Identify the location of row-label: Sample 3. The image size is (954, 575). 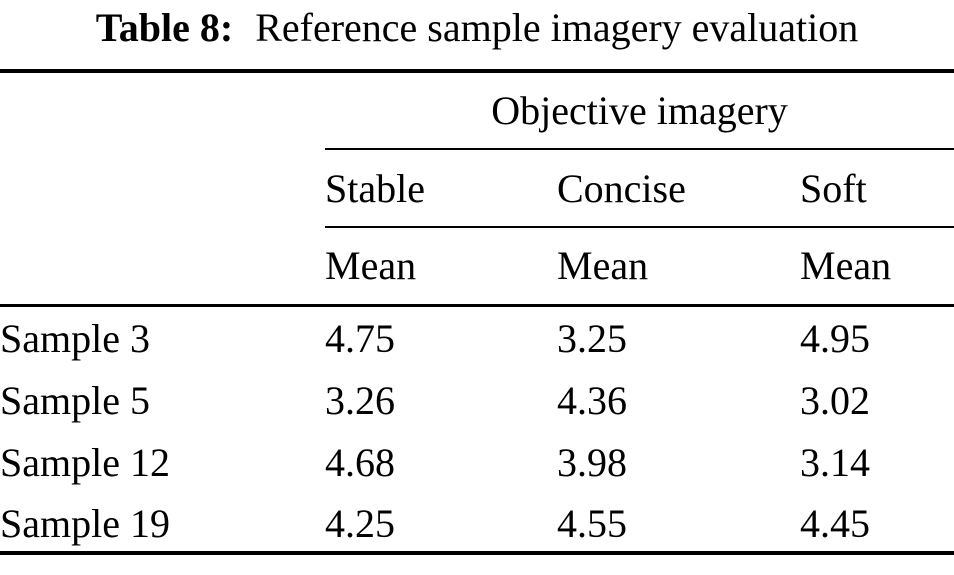
(75, 339).